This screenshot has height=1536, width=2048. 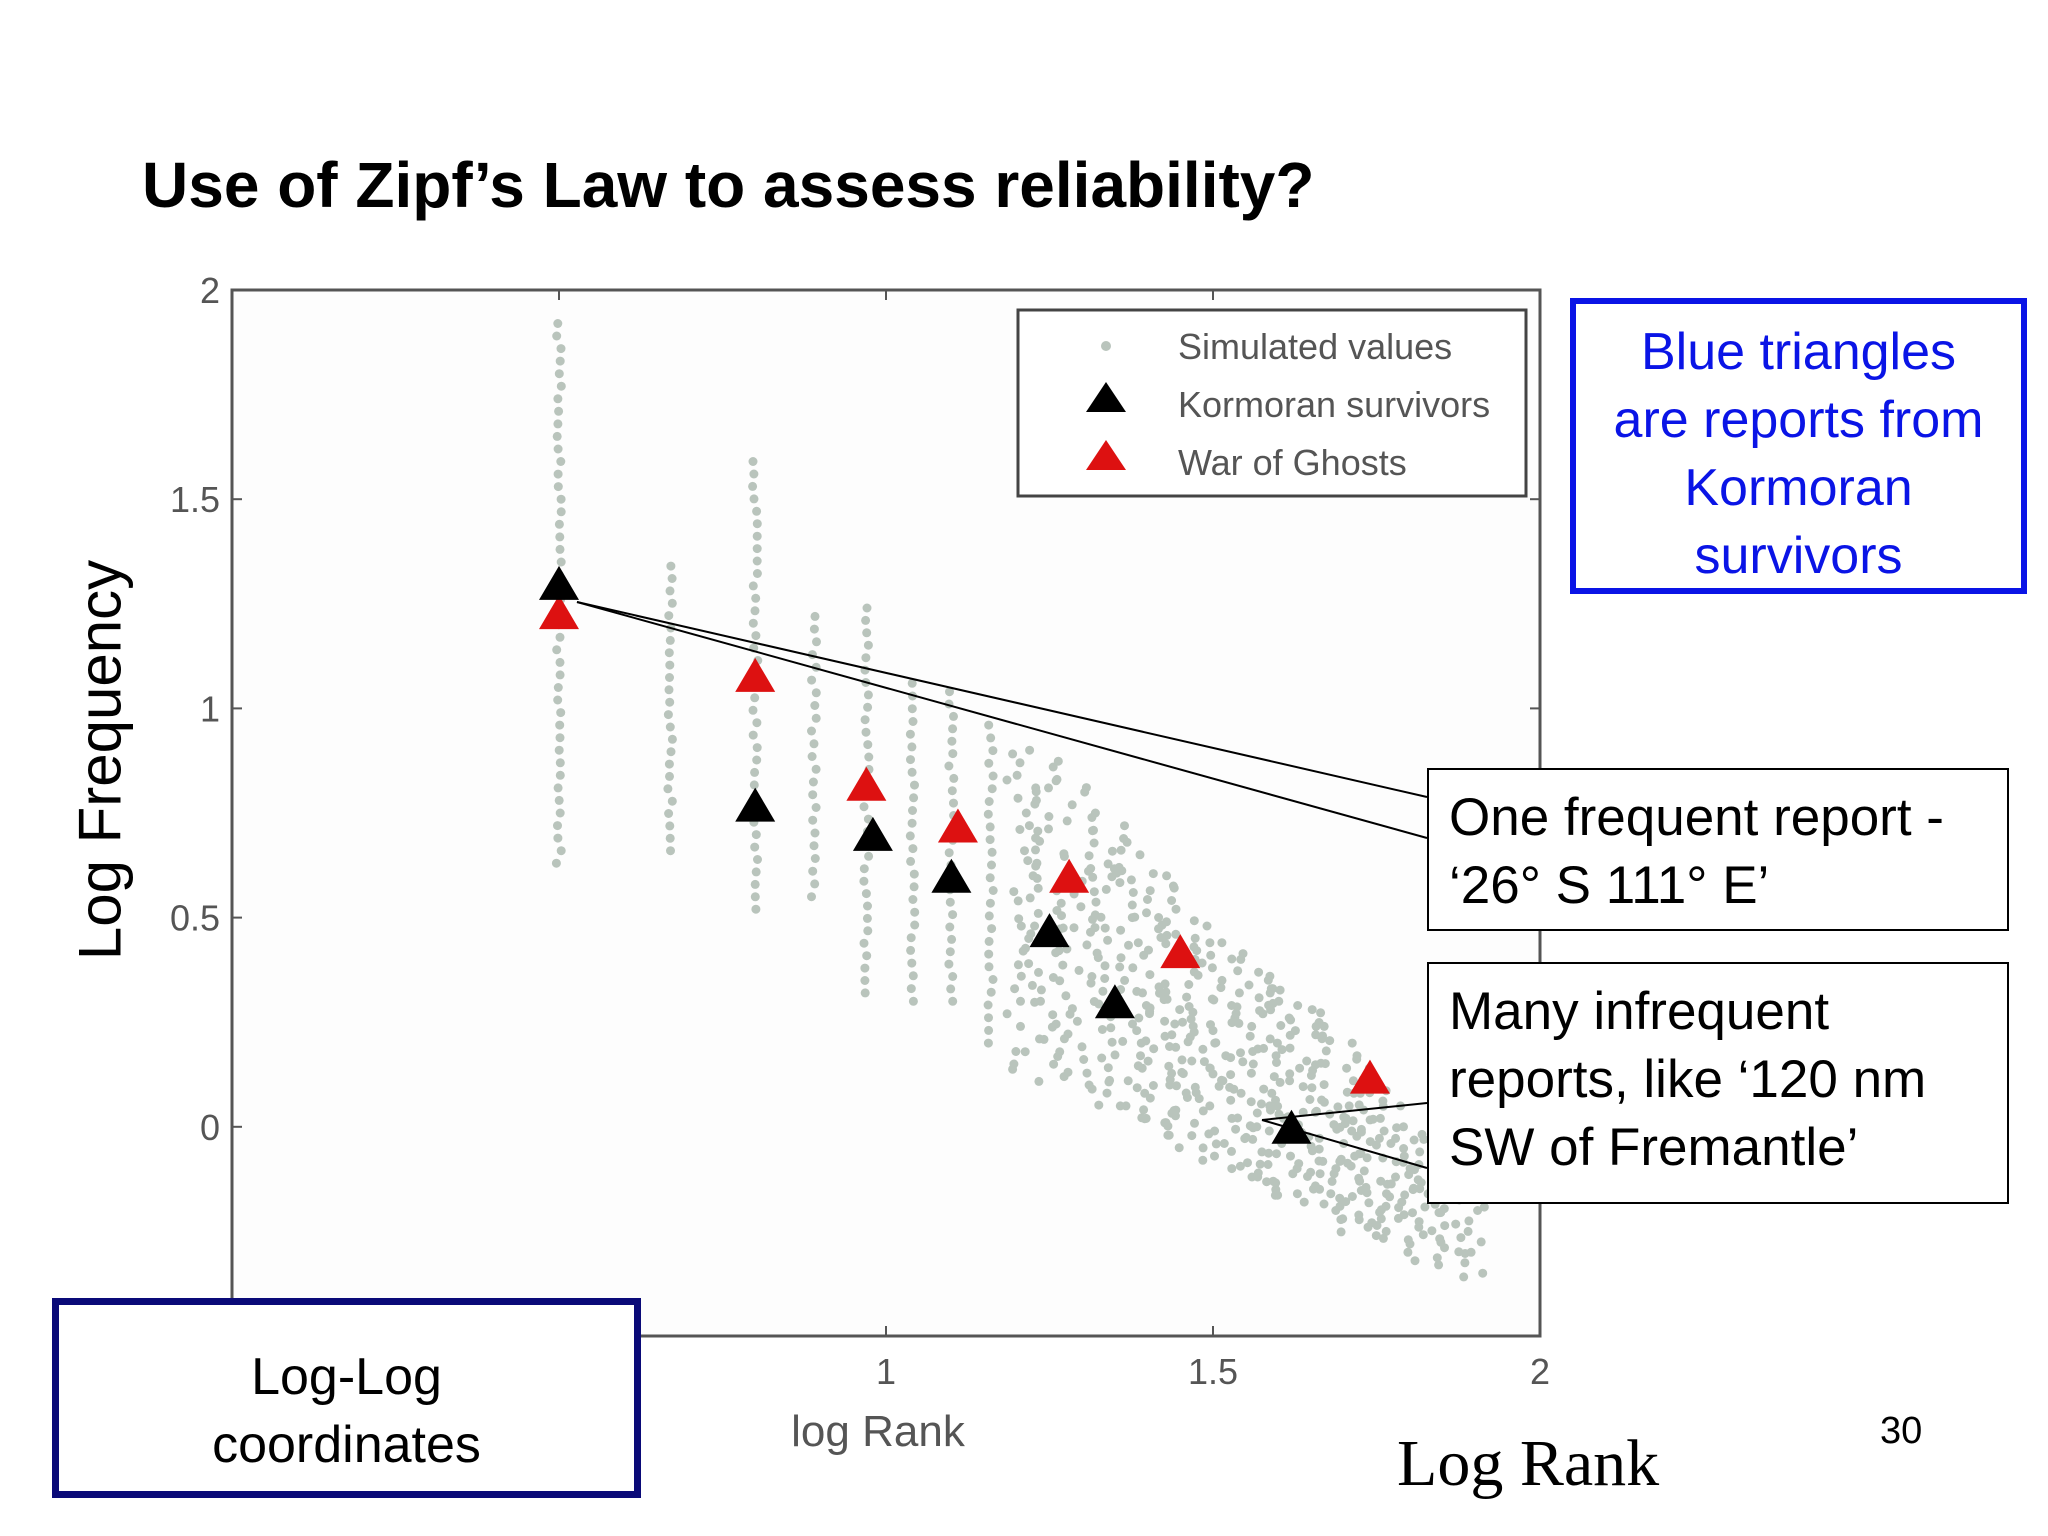 I want to click on note-line: Log-Log, so click(x=346, y=1377).